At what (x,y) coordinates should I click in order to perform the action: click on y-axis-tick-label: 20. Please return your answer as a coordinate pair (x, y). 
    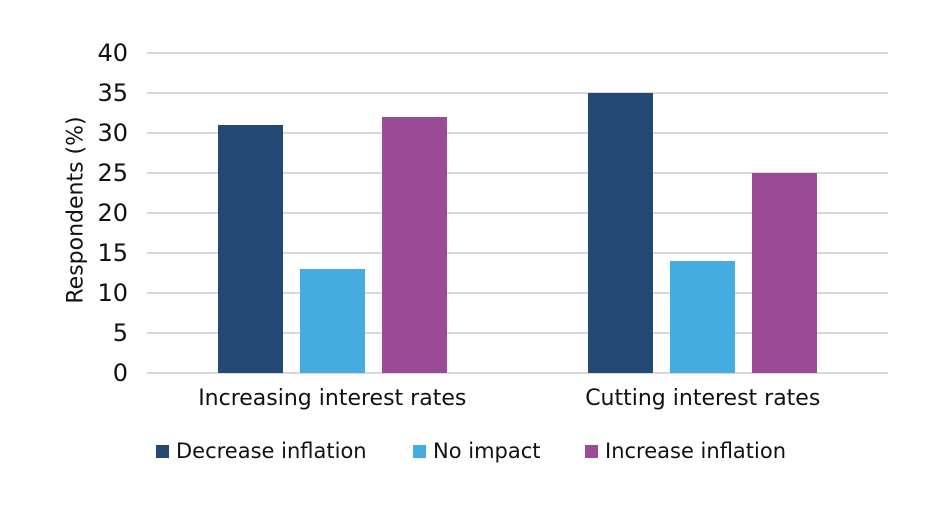
    Looking at the image, I should click on (112, 213).